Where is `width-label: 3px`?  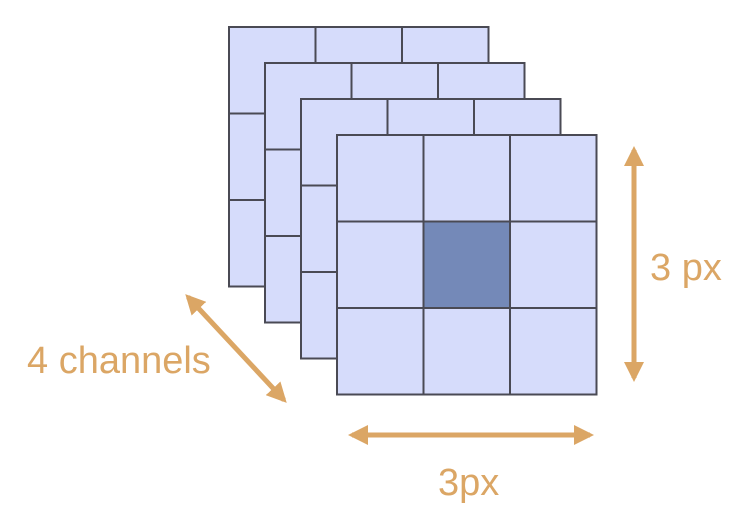
width-label: 3px is located at coordinates (469, 483).